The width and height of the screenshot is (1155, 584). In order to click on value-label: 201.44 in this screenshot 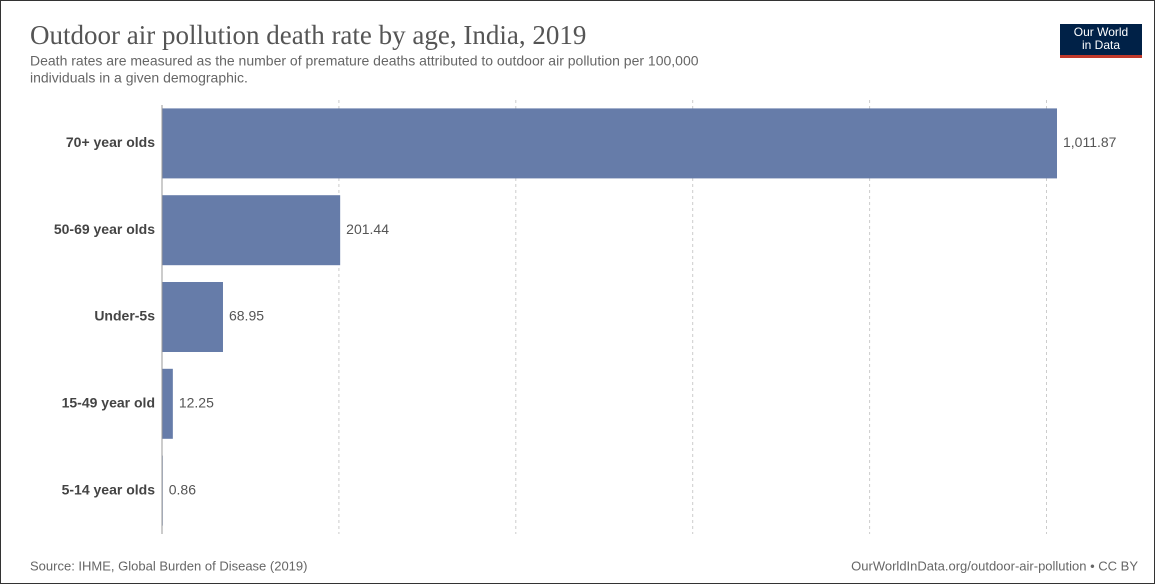, I will do `click(367, 229)`.